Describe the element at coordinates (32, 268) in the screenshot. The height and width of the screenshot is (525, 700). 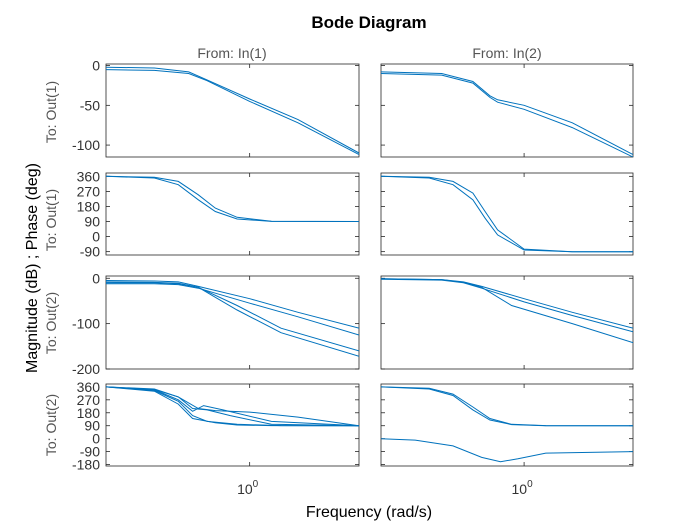
I see `y-axis-label: Magnitude (dB) ; Phase (deg)` at that location.